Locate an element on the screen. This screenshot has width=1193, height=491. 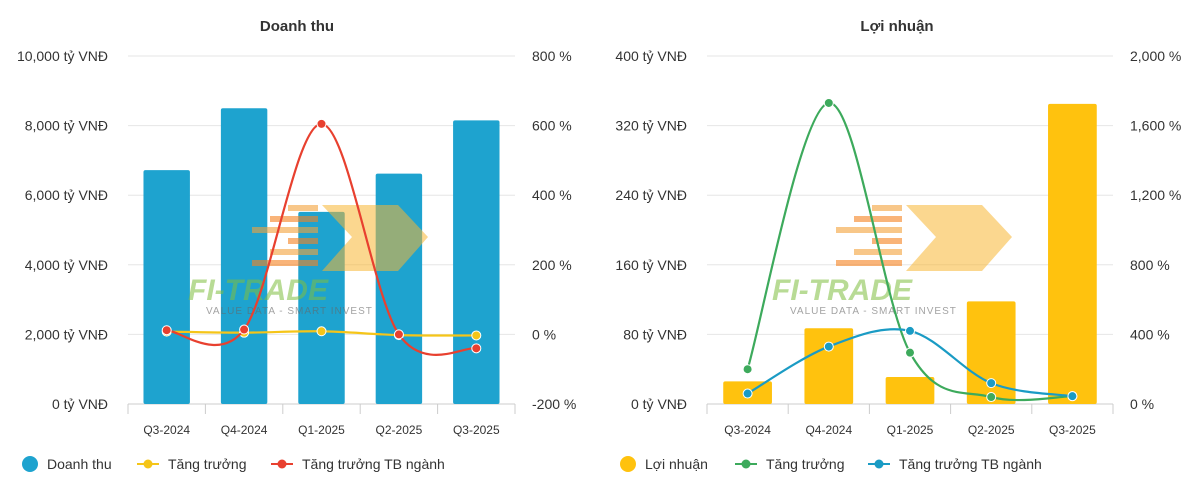
y-left-tick-label: 400 tỷ VNĐ is located at coordinates (651, 56).